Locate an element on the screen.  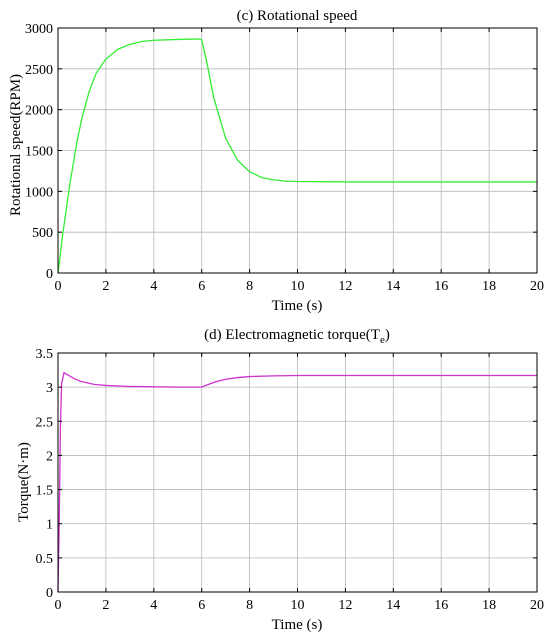
speed-x-tick-label: 12 is located at coordinates (345, 286).